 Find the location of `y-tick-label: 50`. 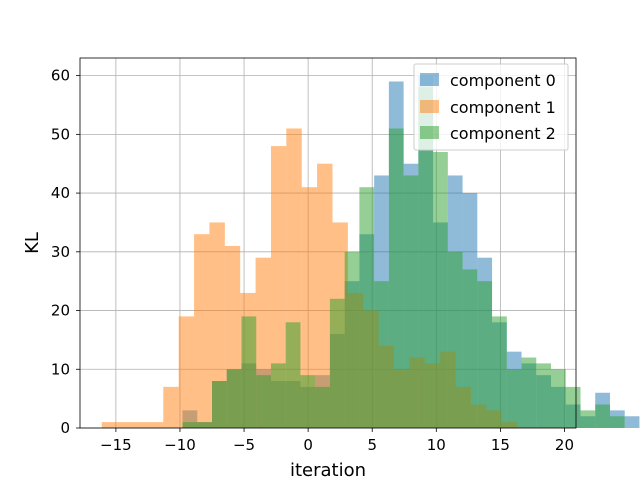

y-tick-label: 50 is located at coordinates (60, 134).